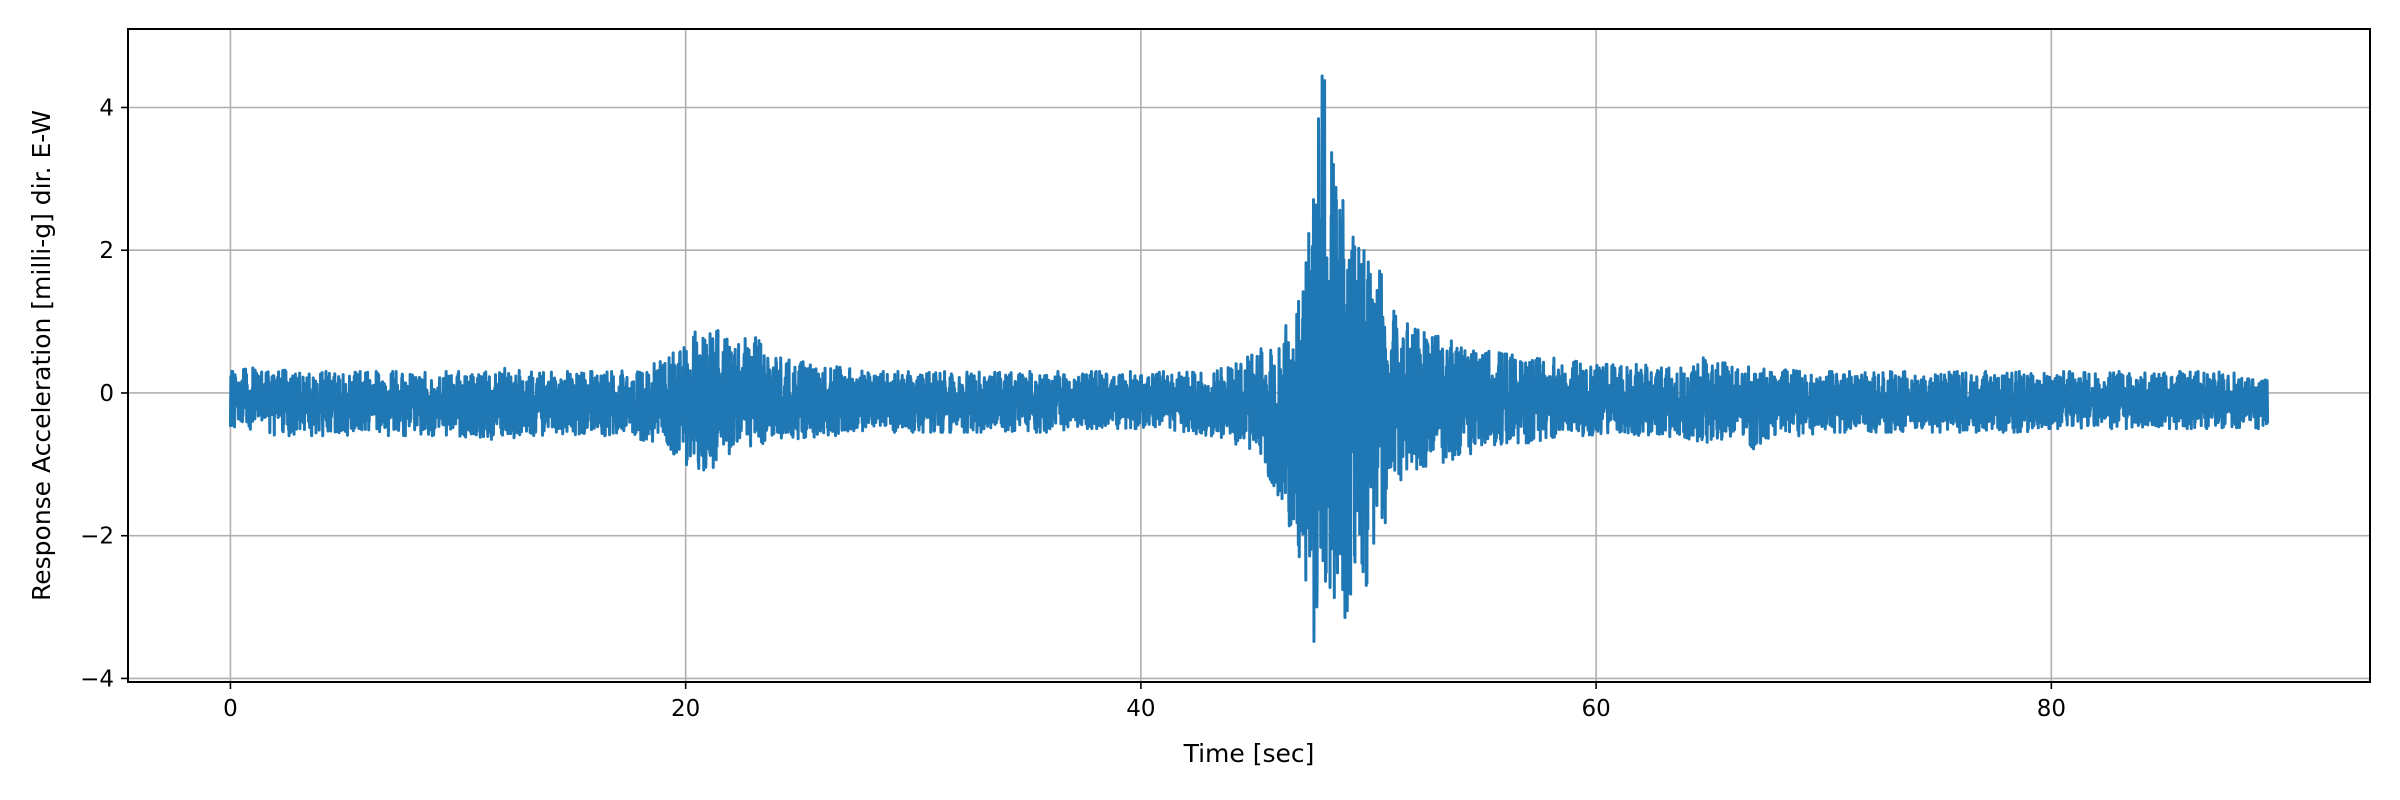 The height and width of the screenshot is (800, 2400). Describe the element at coordinates (97, 679) in the screenshot. I see `y-tick-label: −4` at that location.